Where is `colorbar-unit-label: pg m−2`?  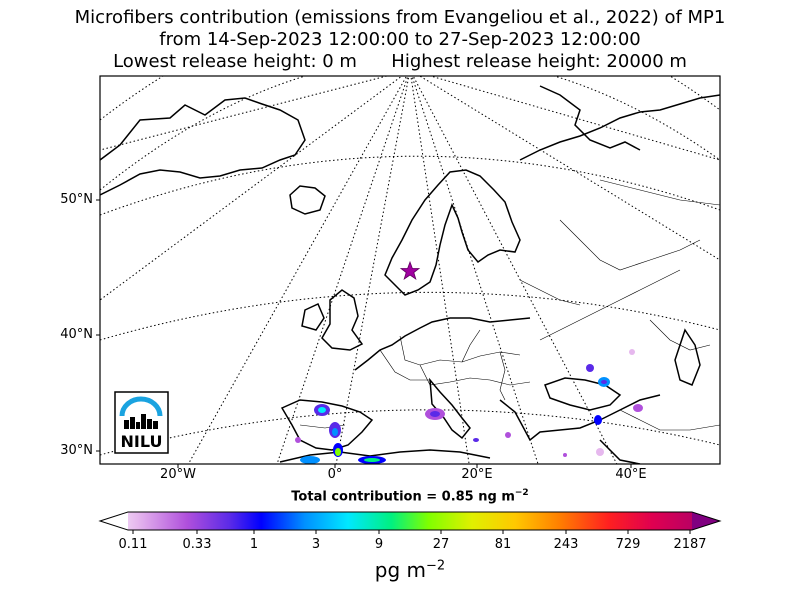 colorbar-unit-label: pg m−2 is located at coordinates (400, 570).